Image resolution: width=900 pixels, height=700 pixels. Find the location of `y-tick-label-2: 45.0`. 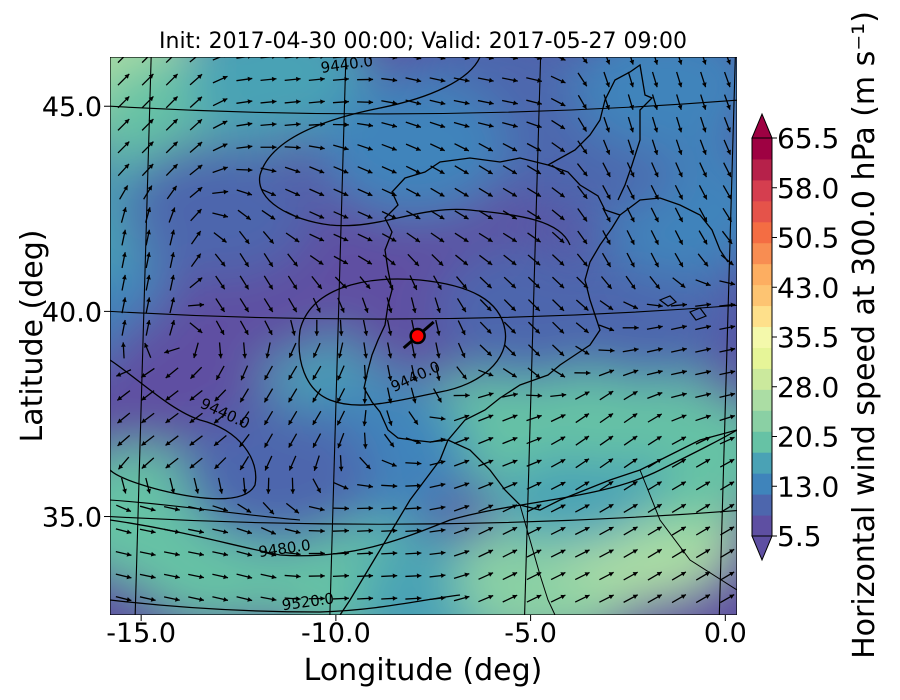

y-tick-label-2: 45.0 is located at coordinates (72, 107).